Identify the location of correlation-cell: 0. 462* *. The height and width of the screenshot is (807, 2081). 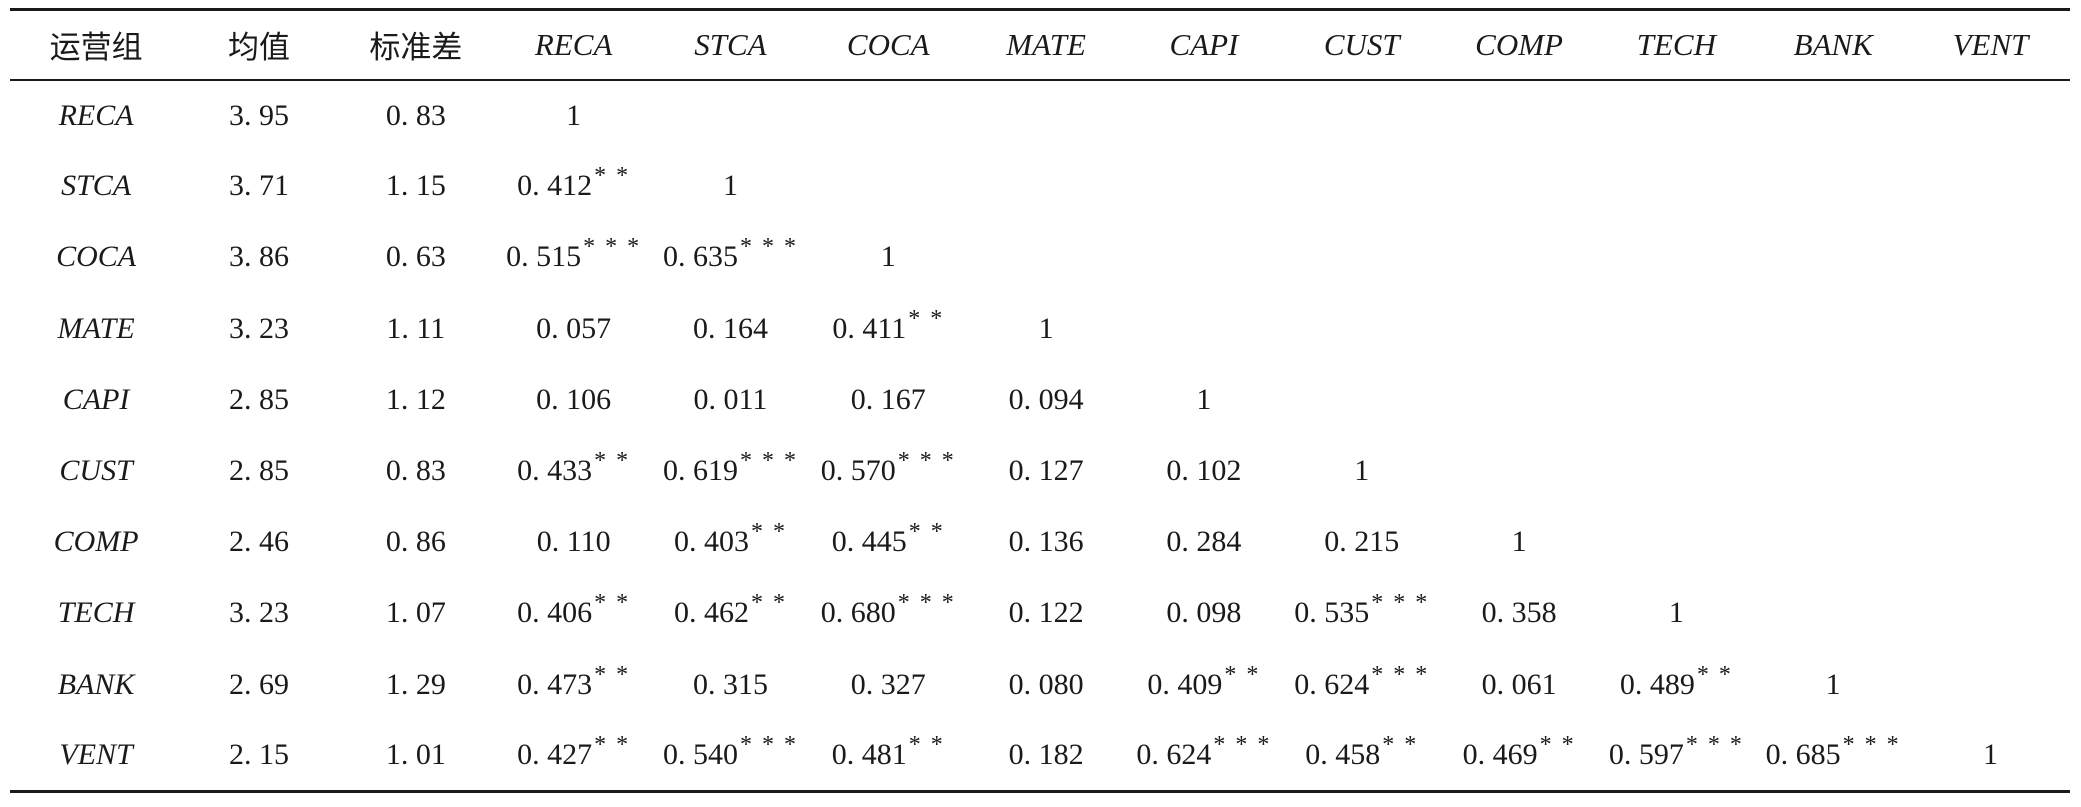
(731, 613).